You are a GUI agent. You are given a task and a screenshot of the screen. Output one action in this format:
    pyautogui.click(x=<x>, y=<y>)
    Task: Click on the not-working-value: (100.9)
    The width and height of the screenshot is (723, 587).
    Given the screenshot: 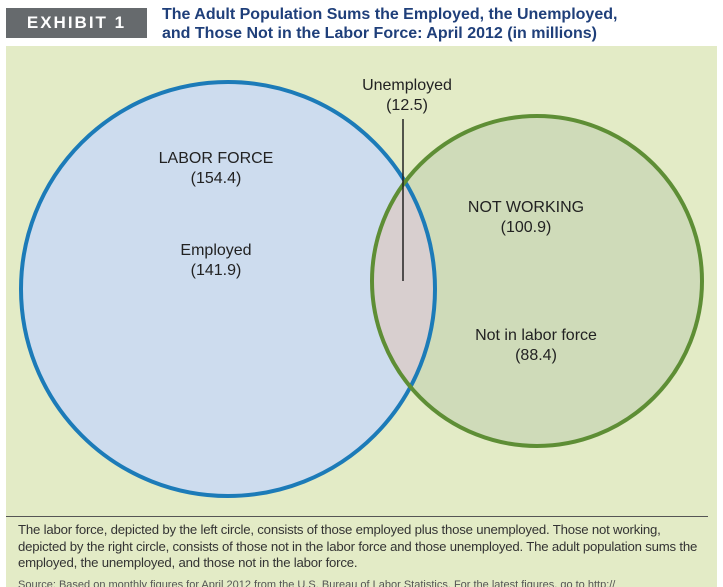 What is the action you would take?
    pyautogui.click(x=526, y=227)
    